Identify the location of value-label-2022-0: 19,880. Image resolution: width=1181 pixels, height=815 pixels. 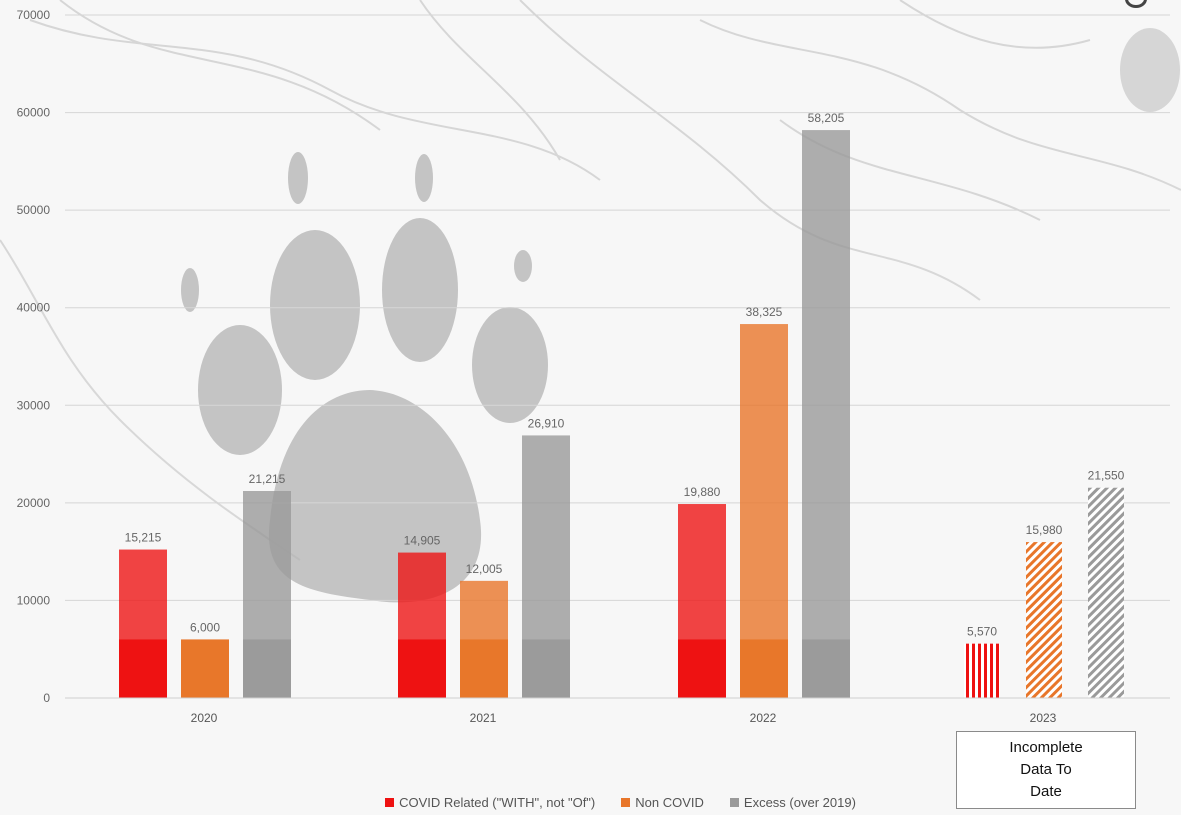
(702, 492).